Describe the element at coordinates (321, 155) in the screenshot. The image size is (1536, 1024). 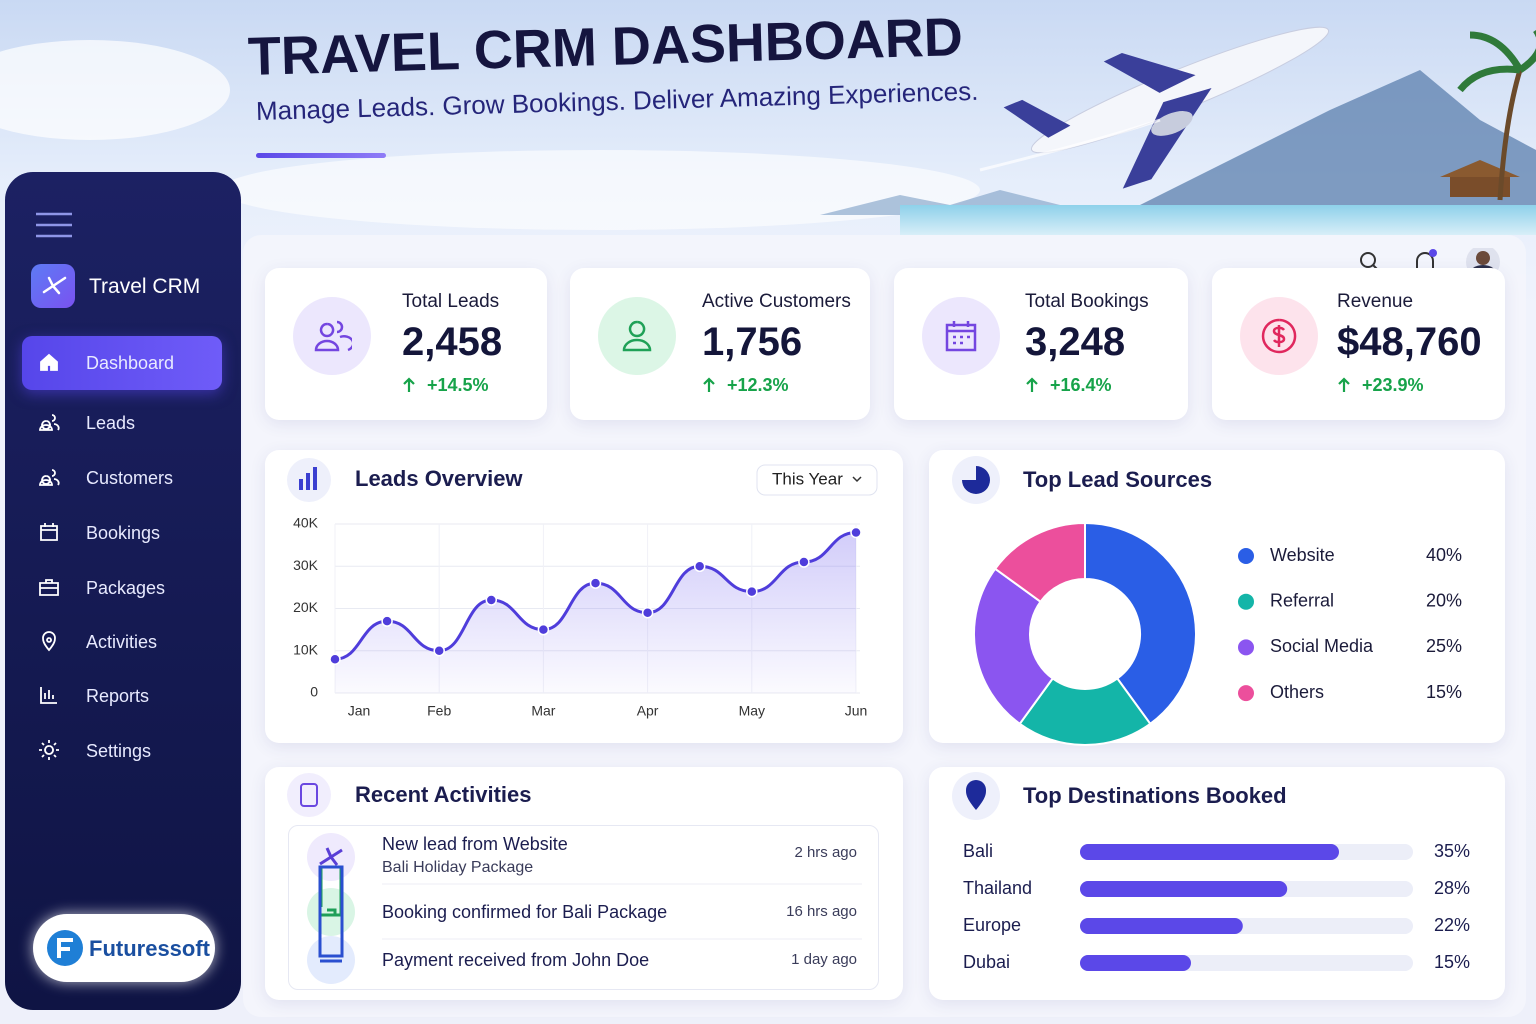
I see `title-underline` at that location.